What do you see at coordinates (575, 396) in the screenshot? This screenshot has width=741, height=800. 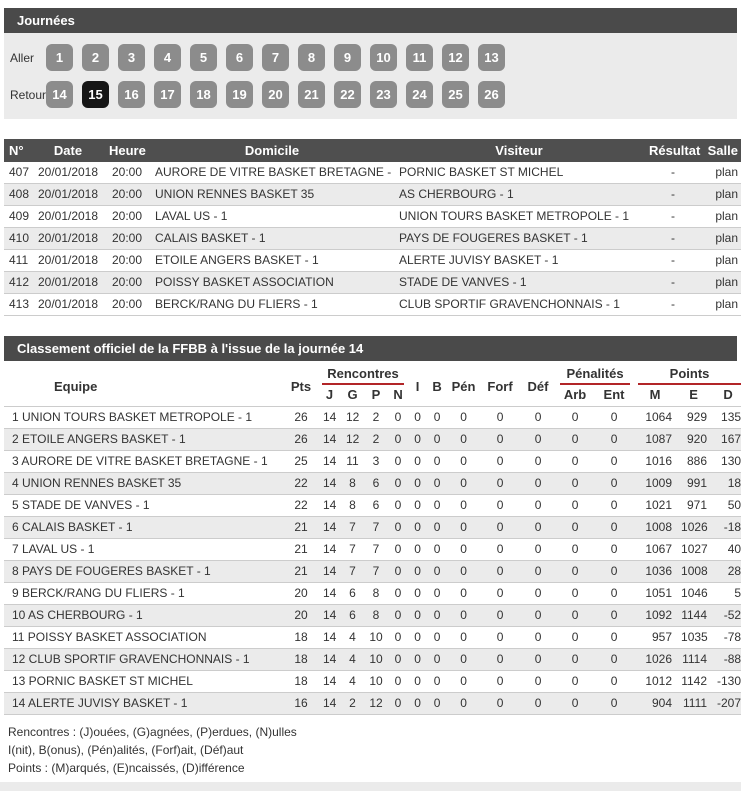 I see `standings-col-arb: Arb` at bounding box center [575, 396].